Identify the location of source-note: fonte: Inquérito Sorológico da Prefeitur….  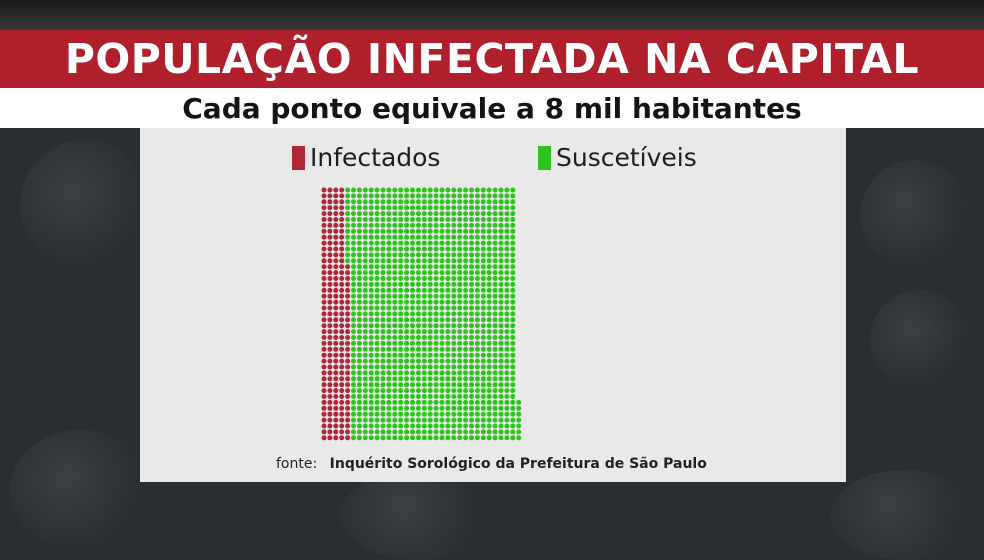
(491, 464).